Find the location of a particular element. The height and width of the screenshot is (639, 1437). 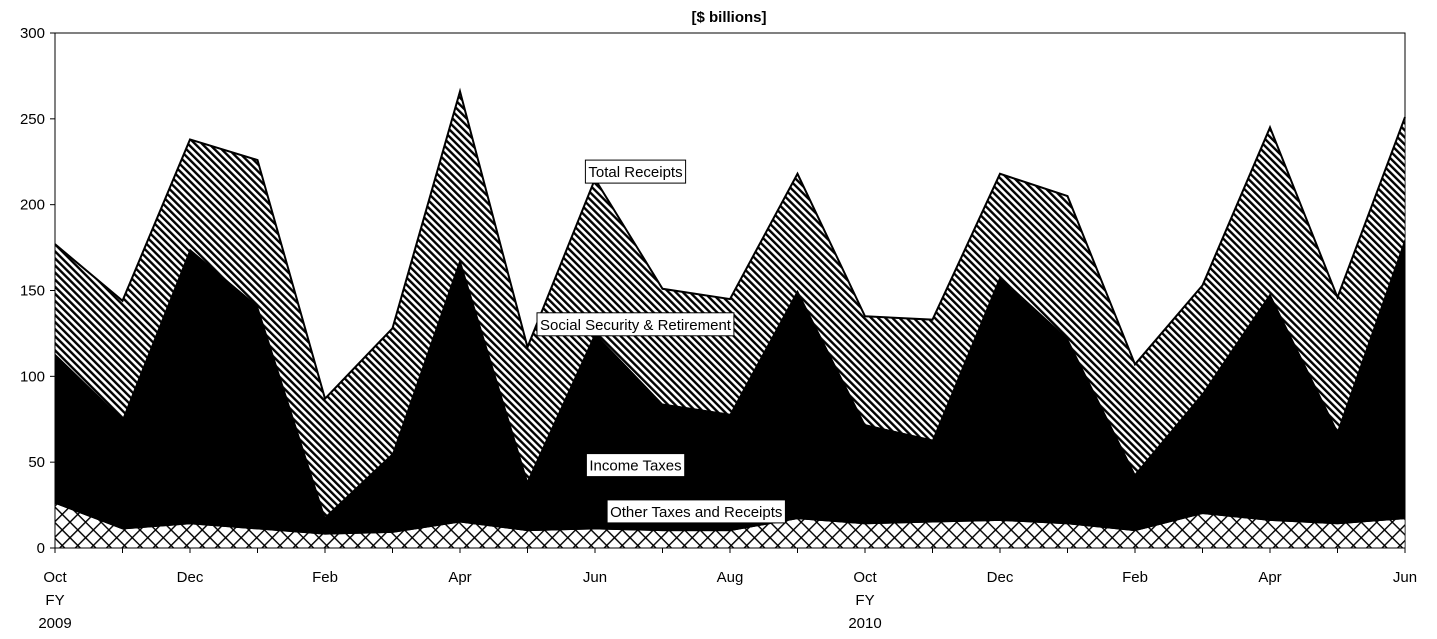

series-annotation: Social Security & Retirement is located at coordinates (635, 324).